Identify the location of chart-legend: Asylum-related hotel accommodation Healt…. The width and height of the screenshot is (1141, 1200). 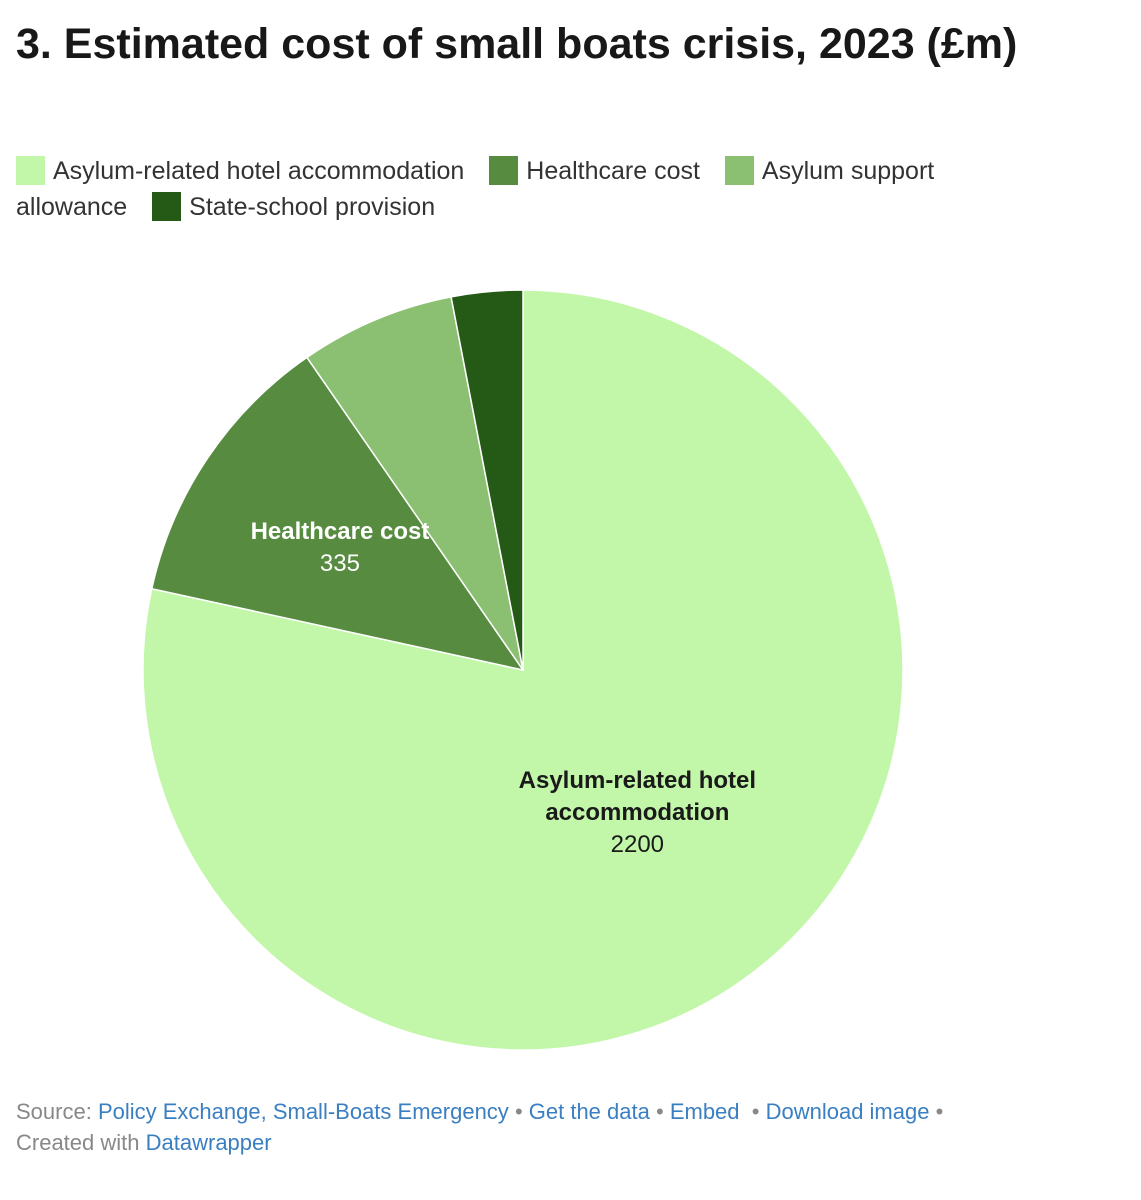
(516, 189).